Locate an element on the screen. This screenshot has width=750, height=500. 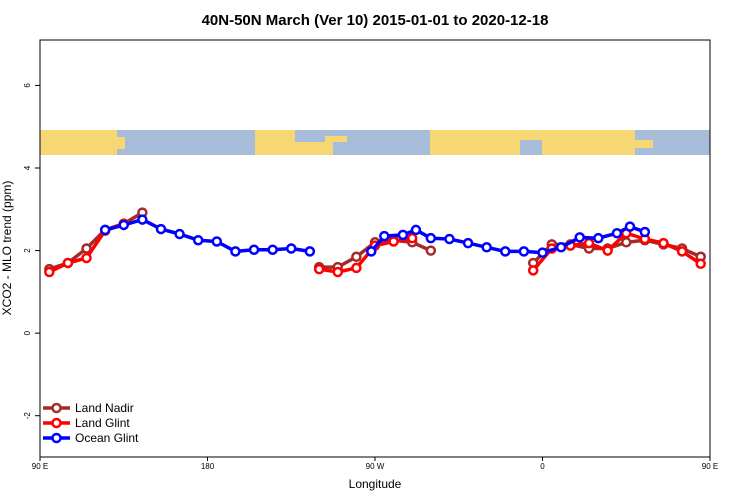
legend-item-ocean-glint: Ocean Glint is located at coordinates (91, 438).